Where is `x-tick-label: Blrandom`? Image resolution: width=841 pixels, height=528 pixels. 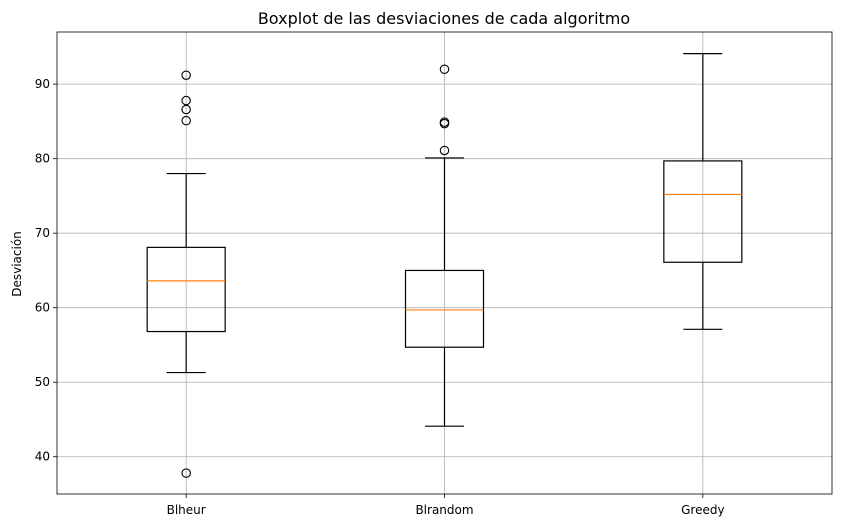 x-tick-label: Blrandom is located at coordinates (444, 510).